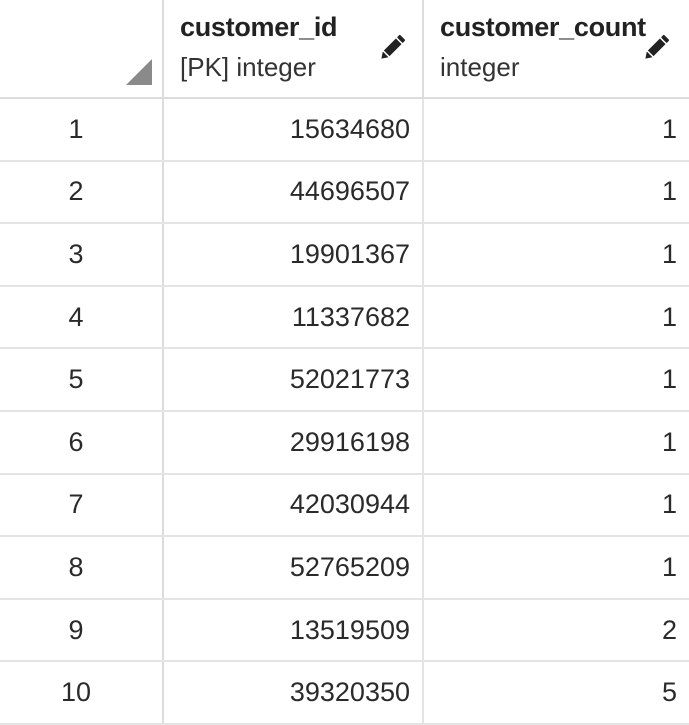  I want to click on cell-customer-count: 5, so click(669, 692).